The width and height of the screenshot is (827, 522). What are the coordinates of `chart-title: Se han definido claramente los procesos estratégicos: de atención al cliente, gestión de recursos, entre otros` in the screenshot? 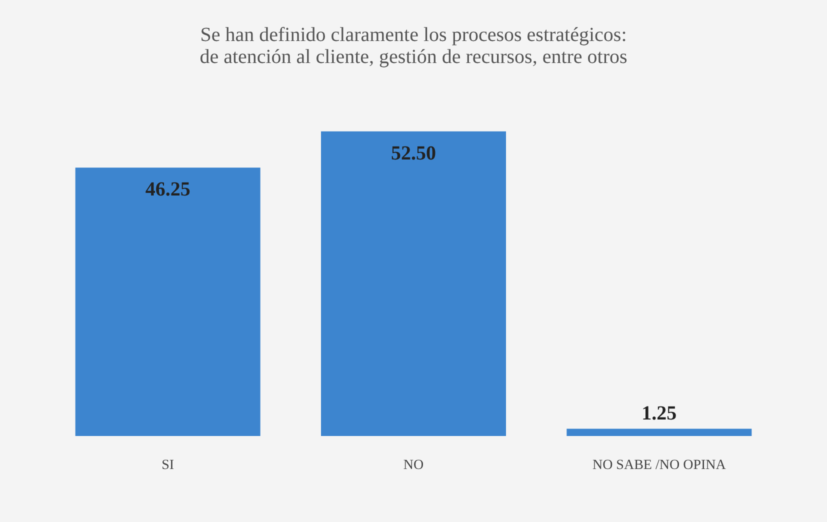 It's located at (414, 46).